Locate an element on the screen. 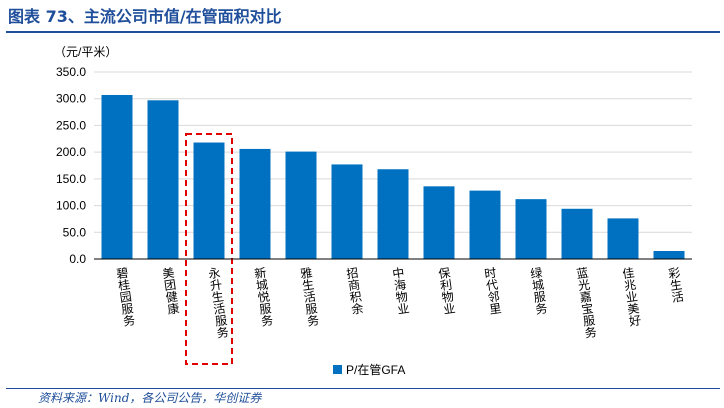 The width and height of the screenshot is (724, 408). y-tick-label: 250.0 is located at coordinates (71, 125).